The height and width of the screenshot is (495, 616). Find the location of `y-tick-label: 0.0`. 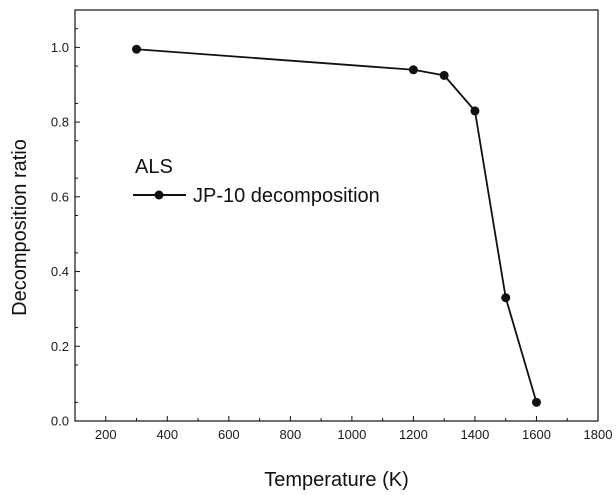

y-tick-label: 0.0 is located at coordinates (60, 421).